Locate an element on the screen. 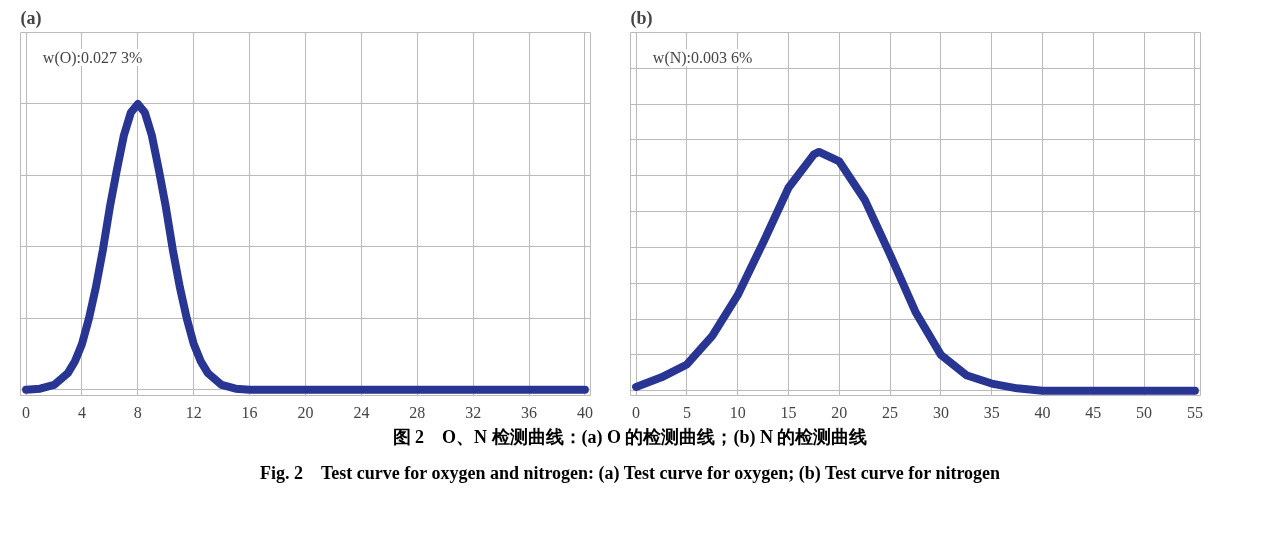 Image resolution: width=1272 pixels, height=534 pixels. x-tick-label: 35 is located at coordinates (991, 412).